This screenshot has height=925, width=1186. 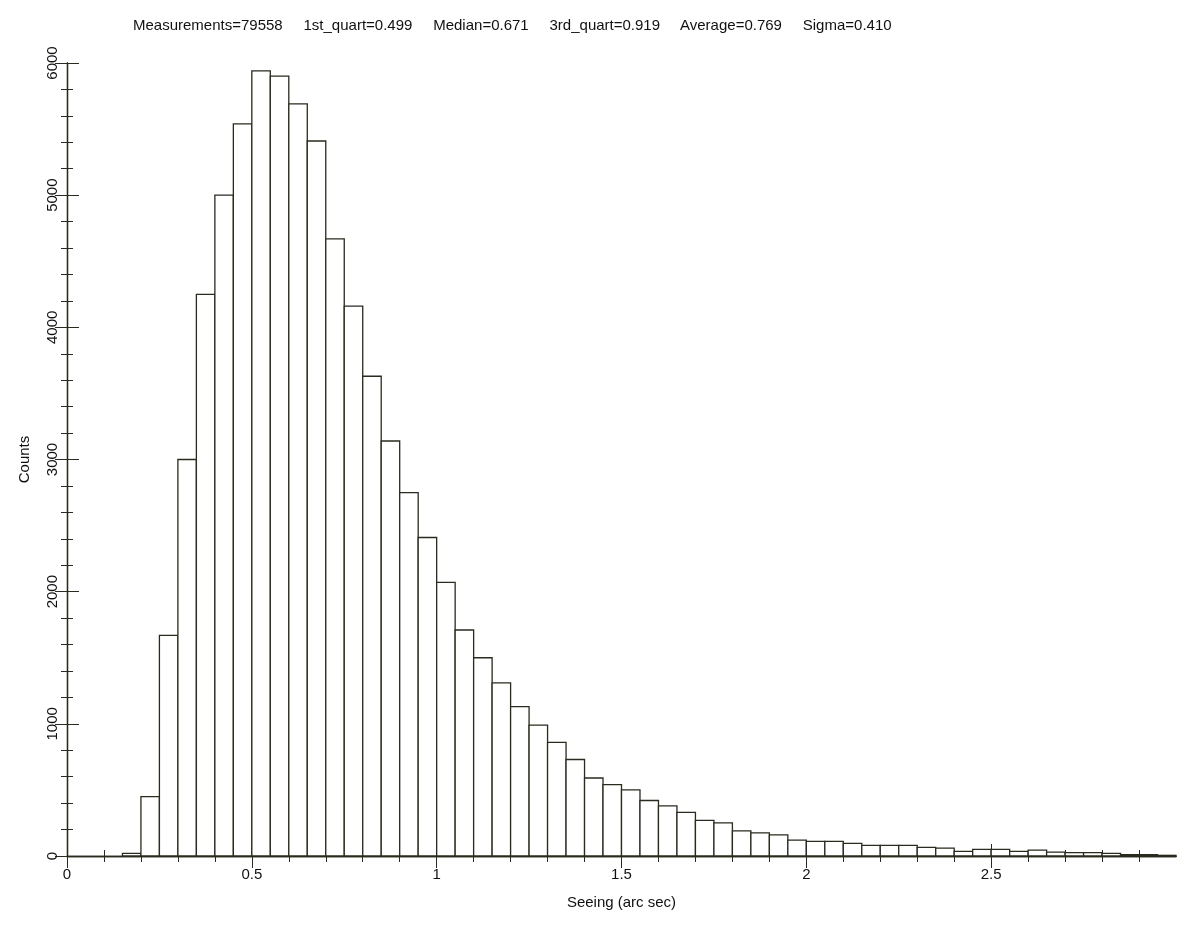 I want to click on y-tick-label: 2000, so click(x=51, y=591).